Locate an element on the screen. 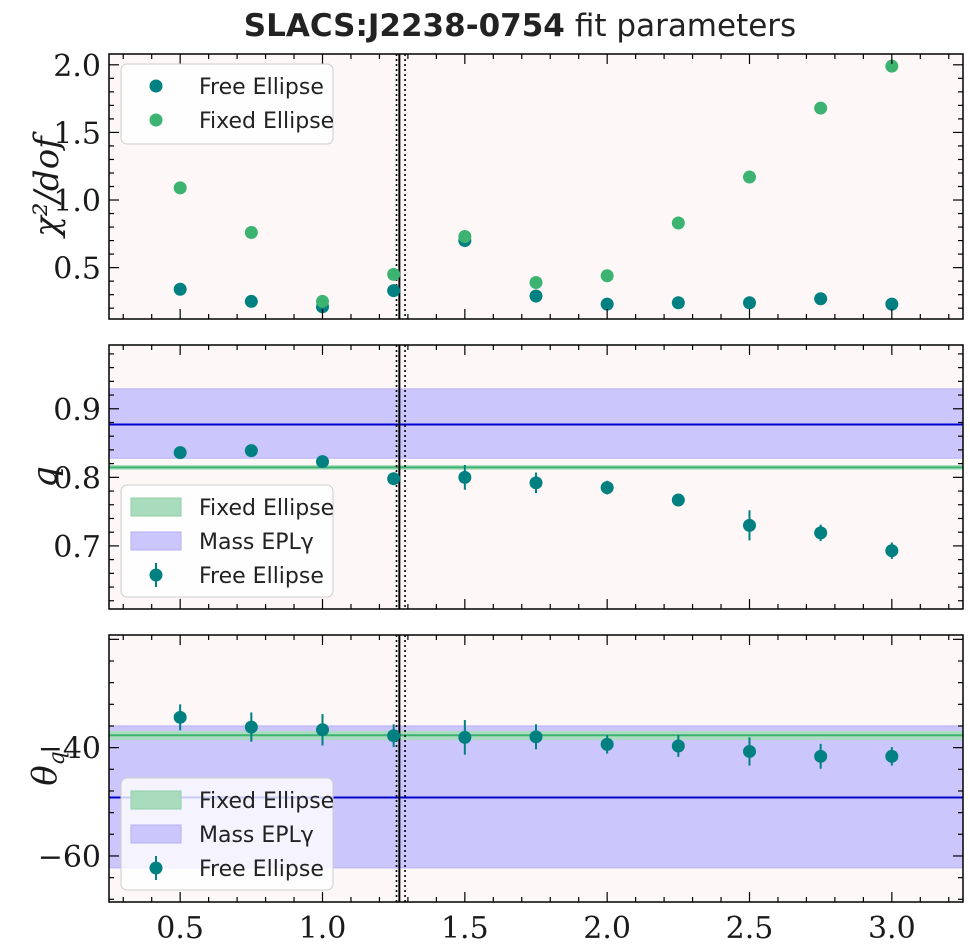 The image size is (970, 944). x-tick-label: 1.0 is located at coordinates (323, 927).